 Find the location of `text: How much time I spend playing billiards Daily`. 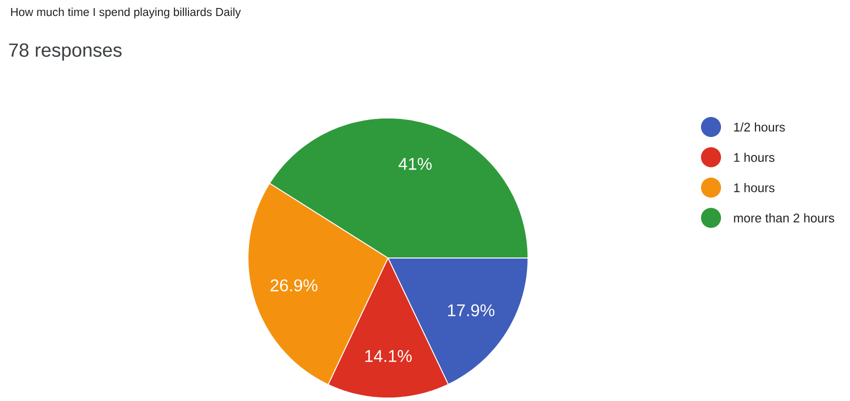

text: How much time I spend playing billiards Daily is located at coordinates (126, 13).